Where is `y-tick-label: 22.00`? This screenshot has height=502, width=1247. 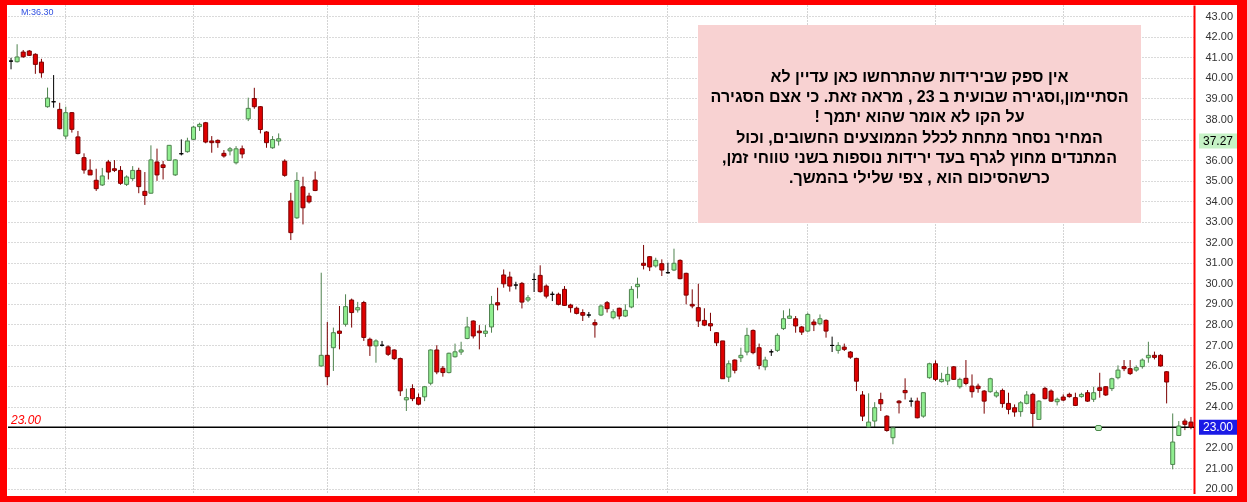 y-tick-label: 22.00 is located at coordinates (1219, 447).